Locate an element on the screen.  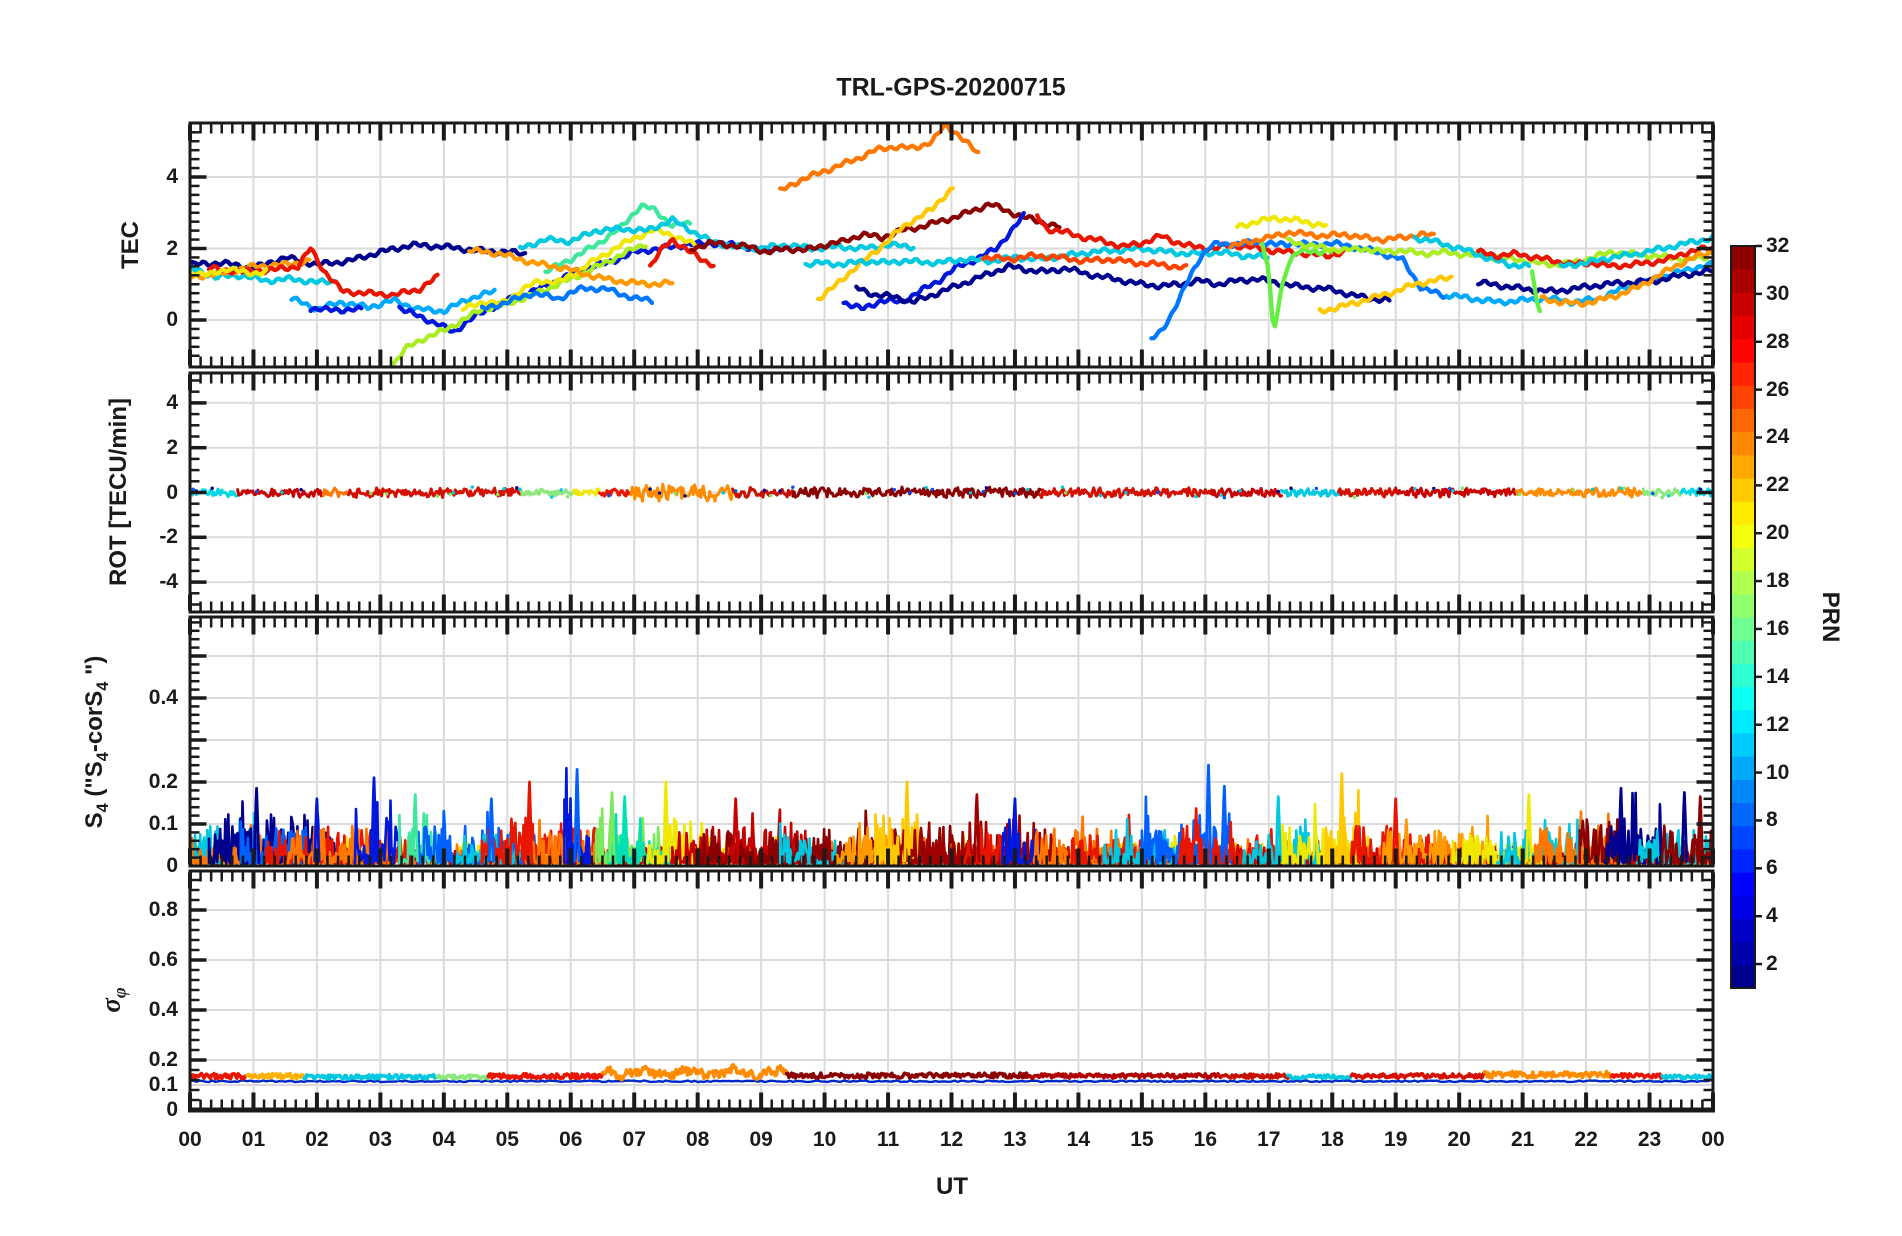
colorbar-tick-label: 14 is located at coordinates (1778, 676).